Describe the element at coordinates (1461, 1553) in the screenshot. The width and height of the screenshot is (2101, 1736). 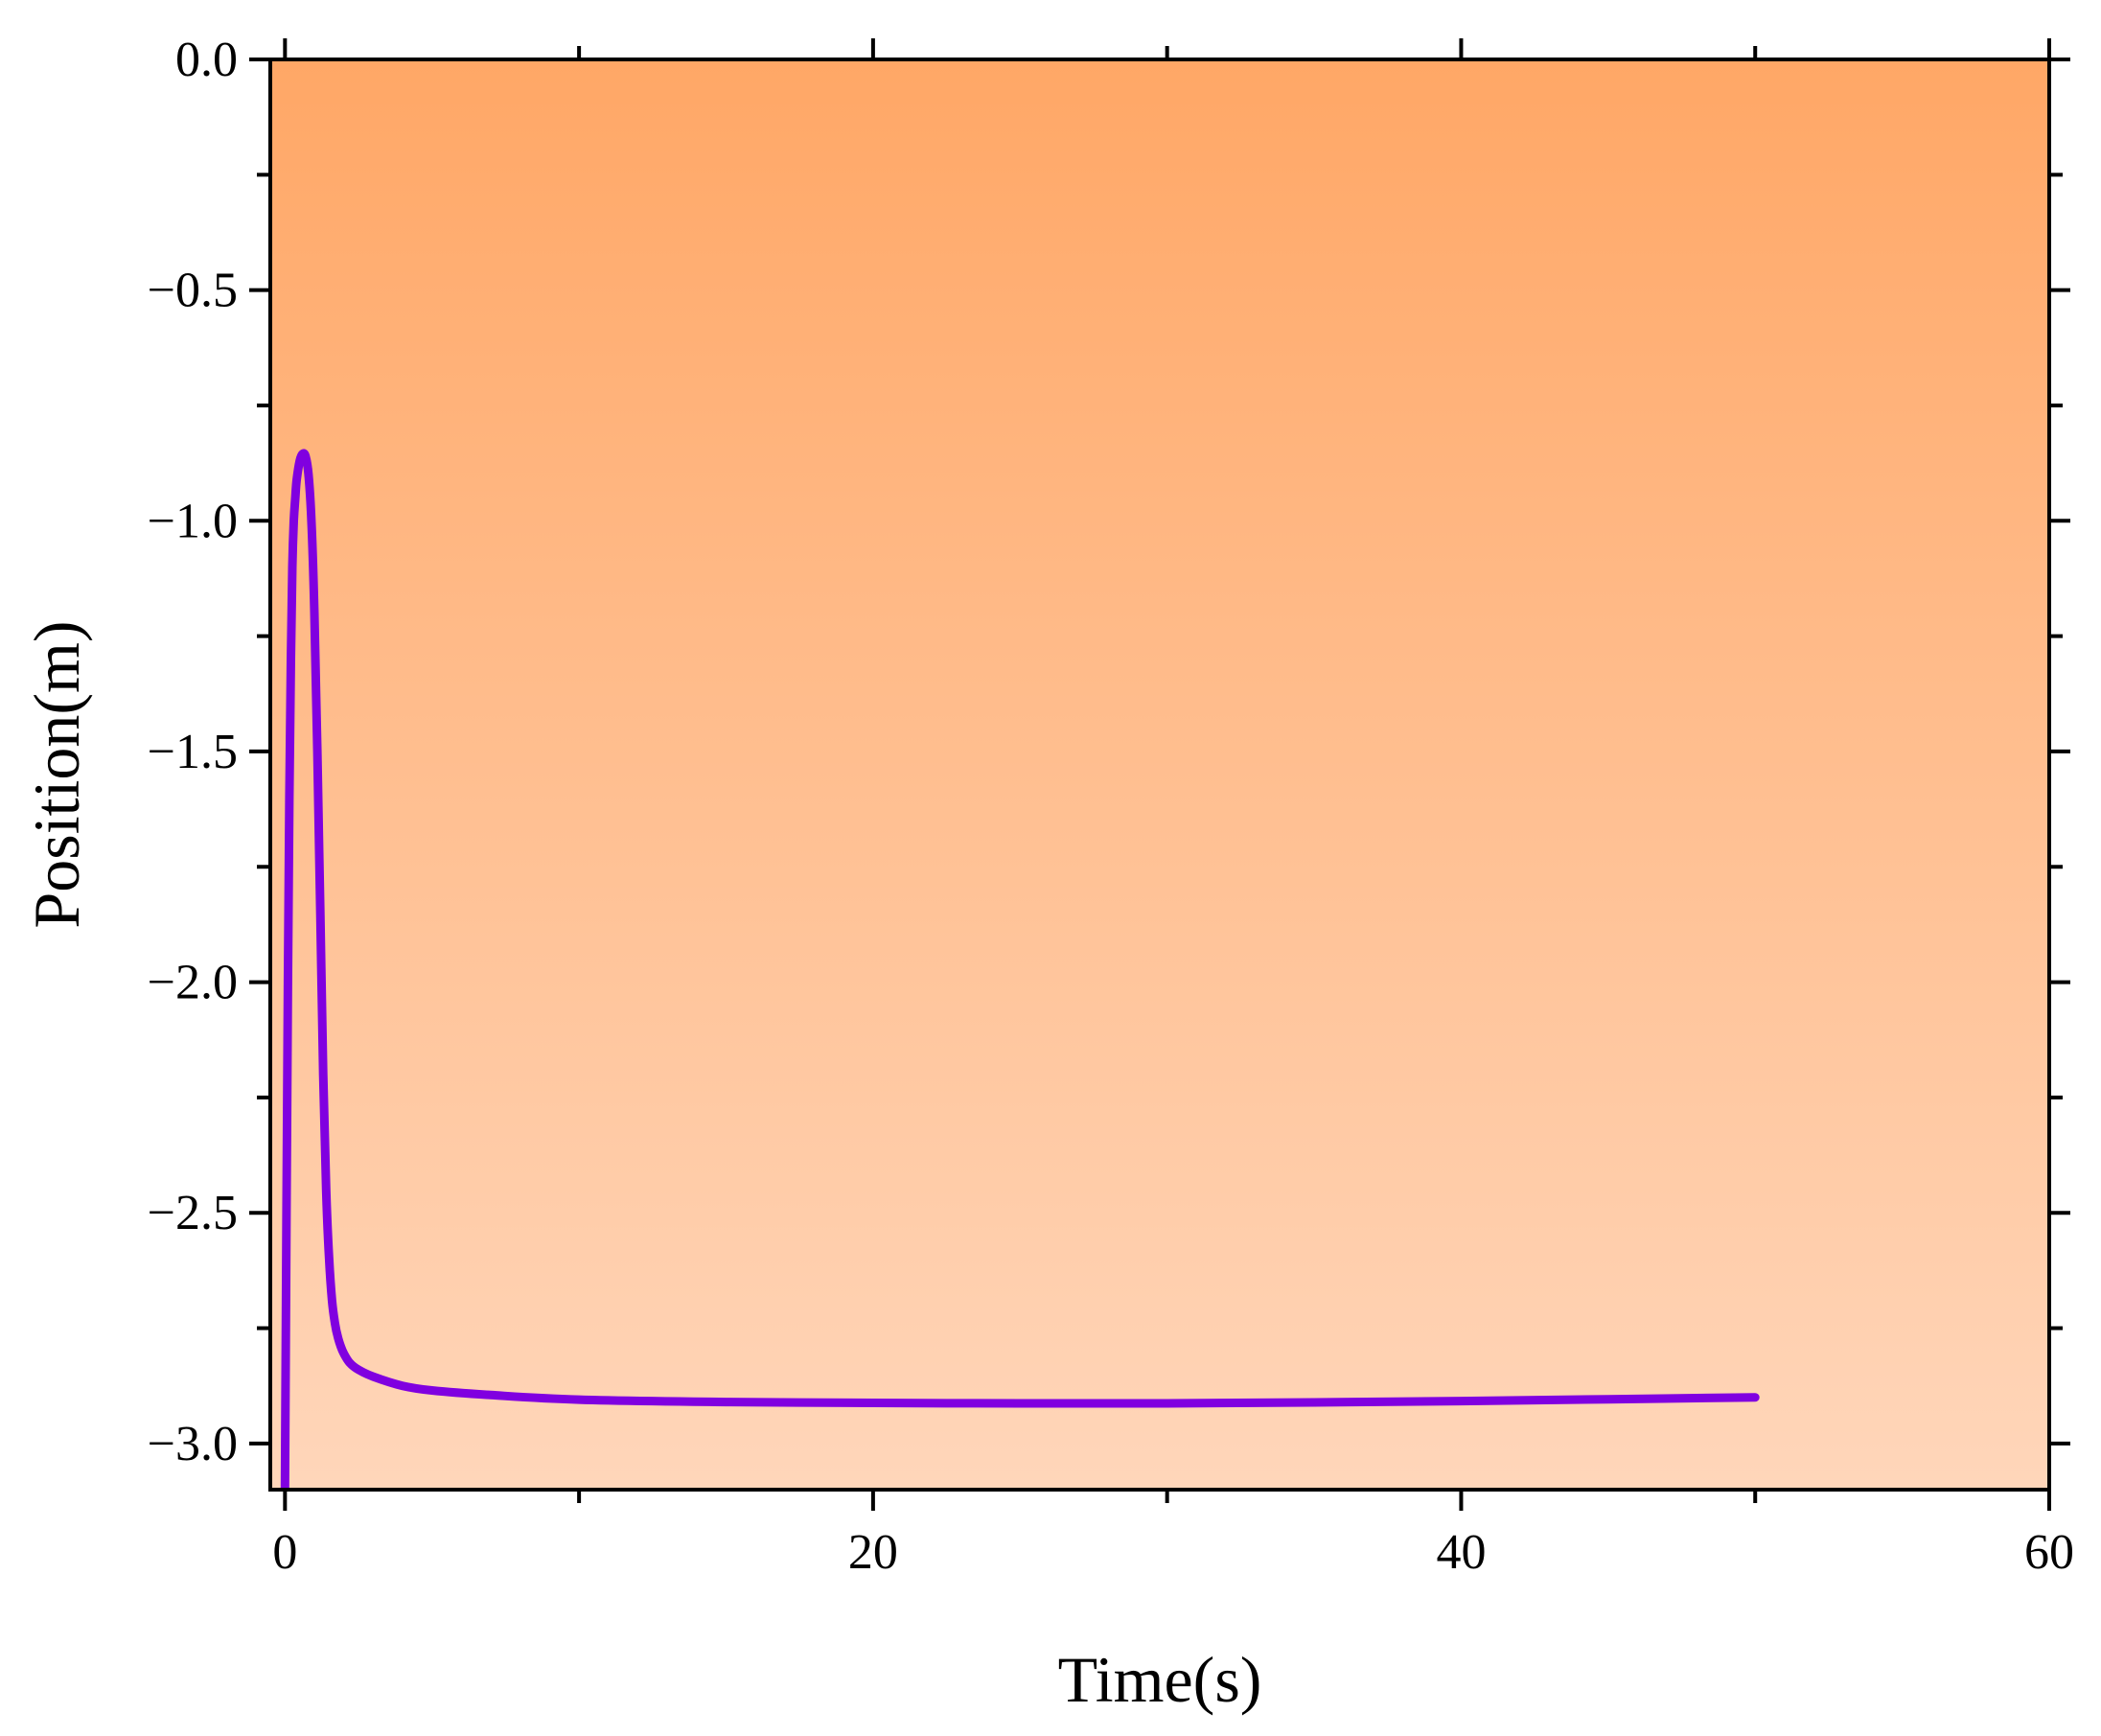
I see `x-tick-label: 40` at that location.